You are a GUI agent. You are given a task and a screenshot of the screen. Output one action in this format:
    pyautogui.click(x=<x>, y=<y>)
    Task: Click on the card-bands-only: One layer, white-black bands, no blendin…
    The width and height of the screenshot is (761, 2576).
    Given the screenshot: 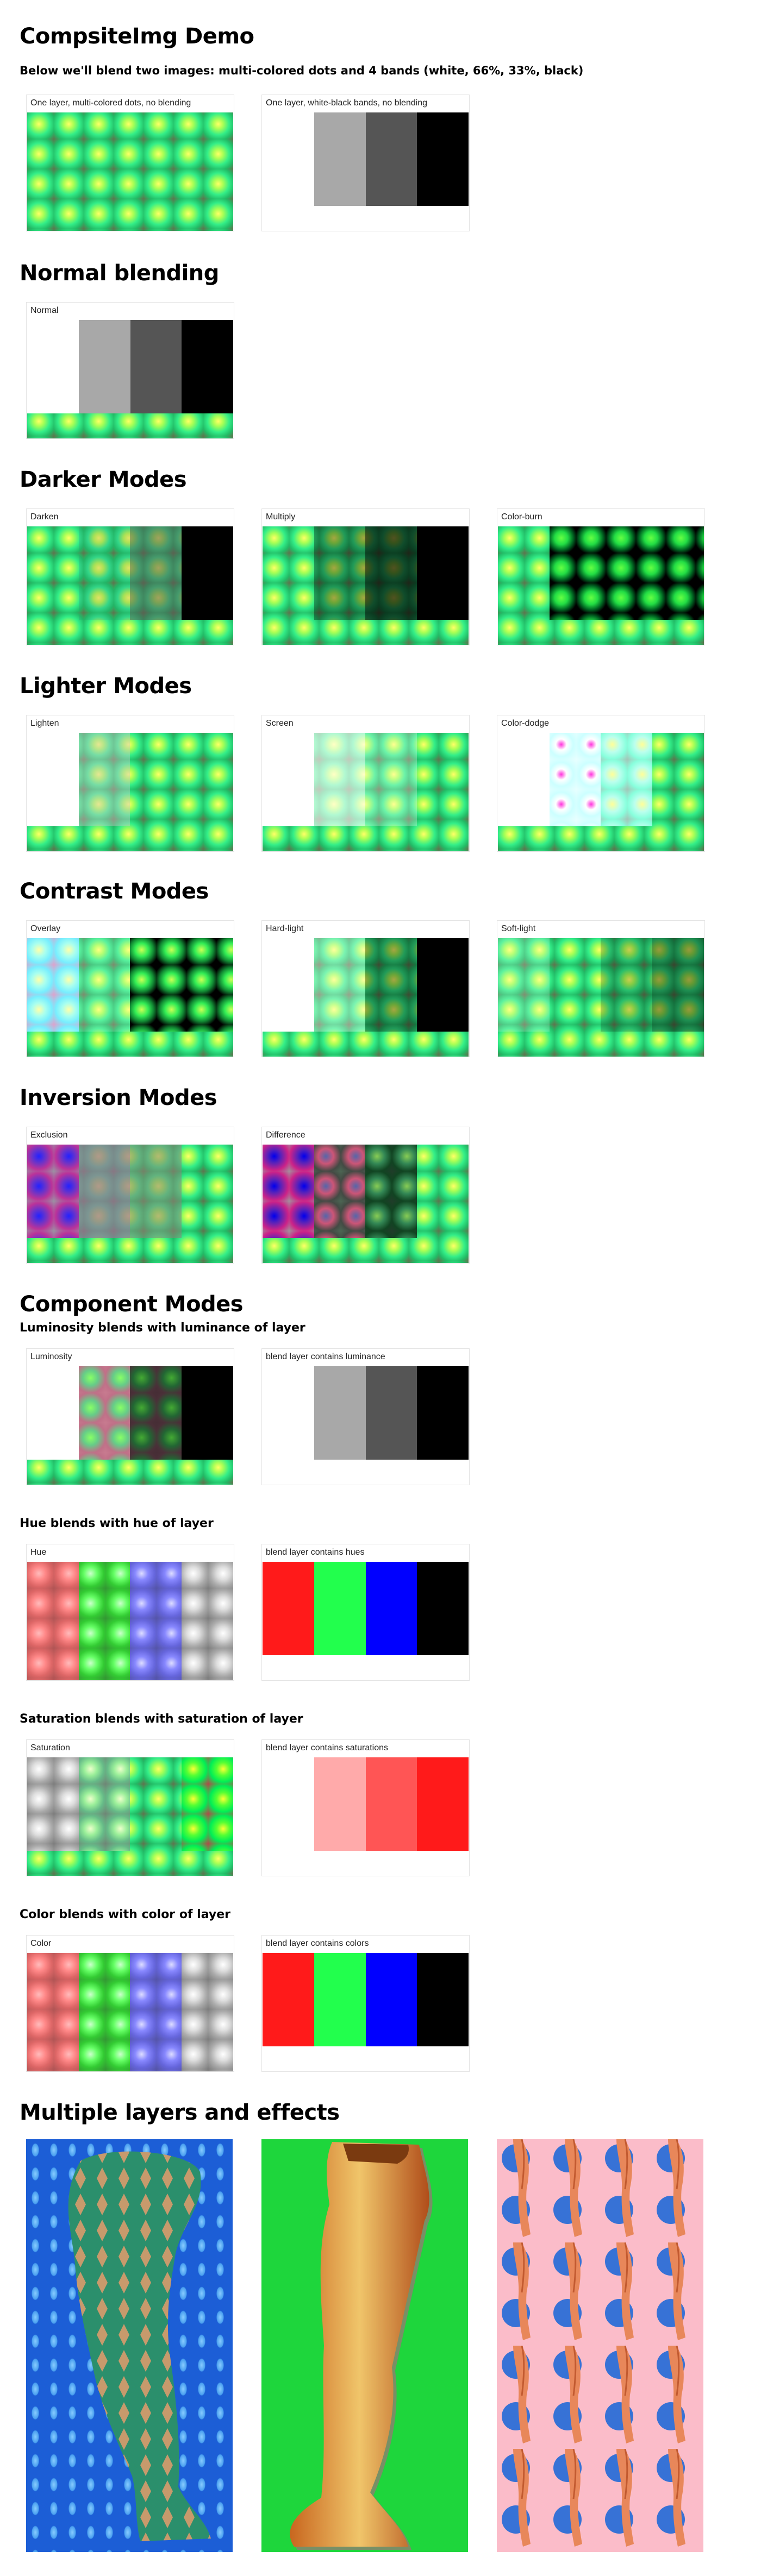 What is the action you would take?
    pyautogui.click(x=365, y=163)
    